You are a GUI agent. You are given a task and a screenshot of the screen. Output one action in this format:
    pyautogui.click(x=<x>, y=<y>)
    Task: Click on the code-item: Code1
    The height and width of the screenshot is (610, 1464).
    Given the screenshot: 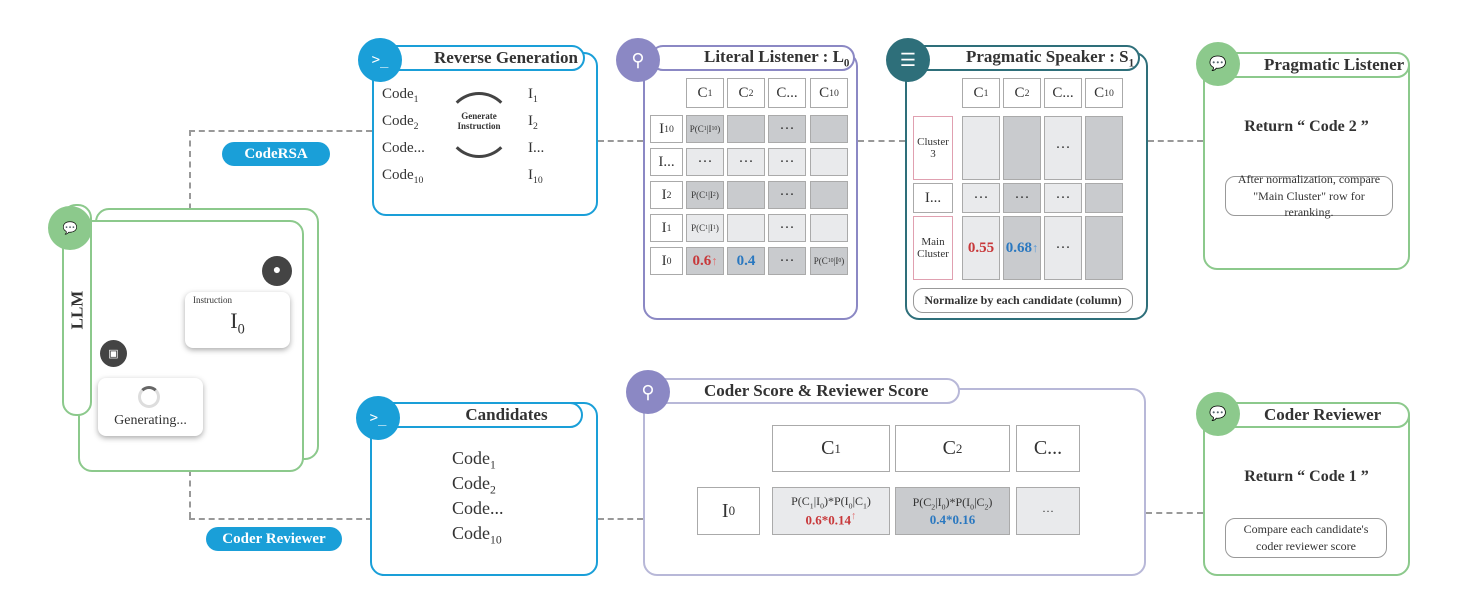 What is the action you would take?
    pyautogui.click(x=400, y=95)
    